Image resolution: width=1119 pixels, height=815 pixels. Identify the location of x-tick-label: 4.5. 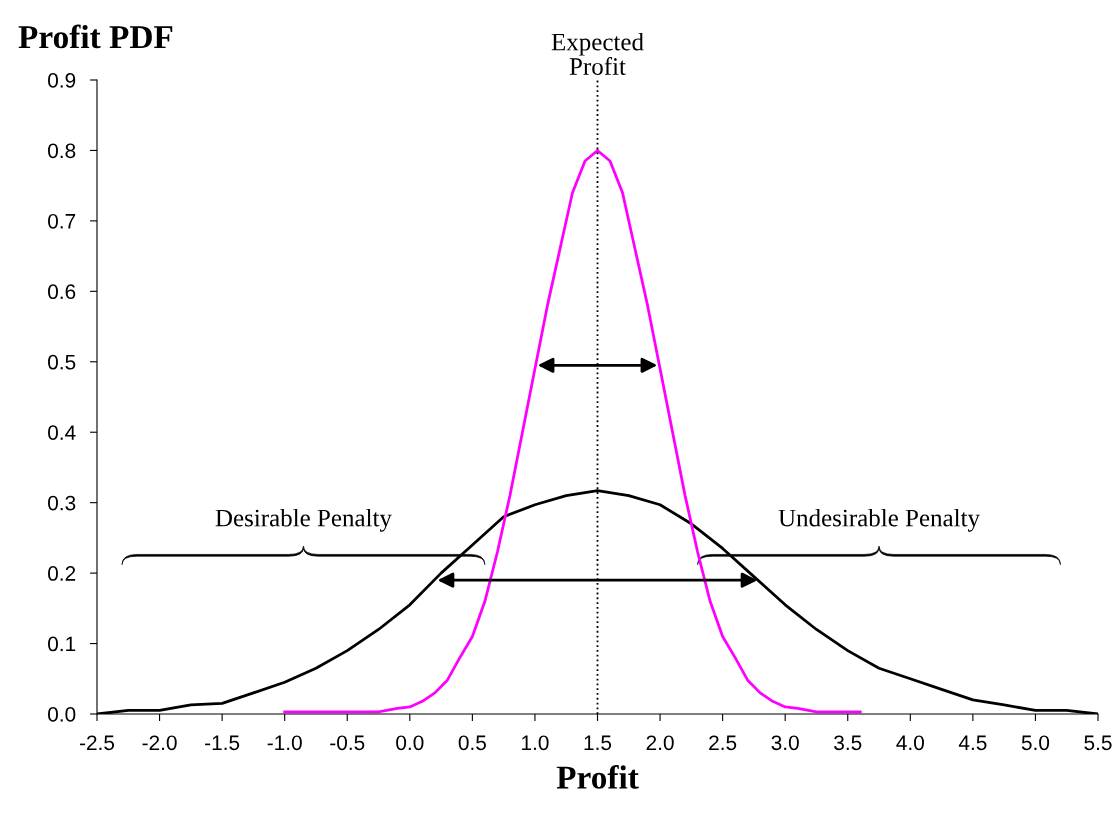
(972, 743).